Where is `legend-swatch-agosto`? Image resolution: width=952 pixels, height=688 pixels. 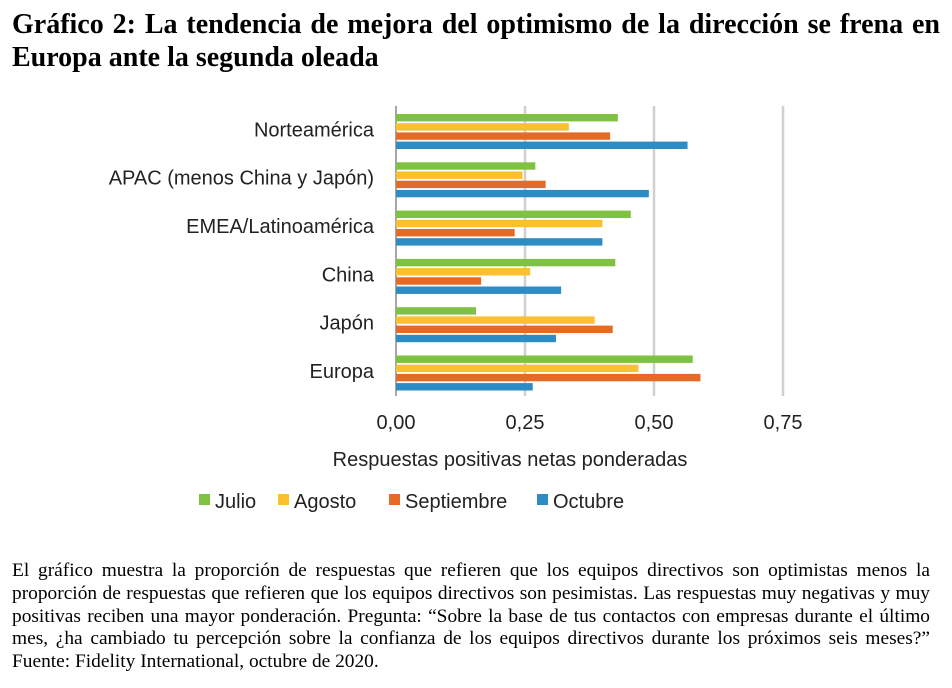 legend-swatch-agosto is located at coordinates (283, 499).